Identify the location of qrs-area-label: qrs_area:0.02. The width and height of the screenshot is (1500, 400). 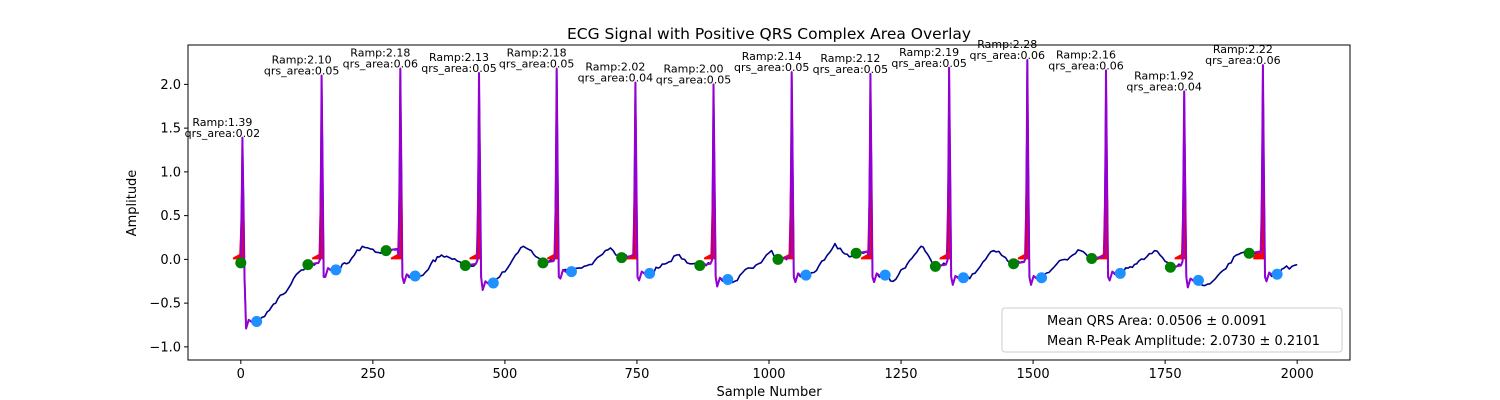
(222, 133).